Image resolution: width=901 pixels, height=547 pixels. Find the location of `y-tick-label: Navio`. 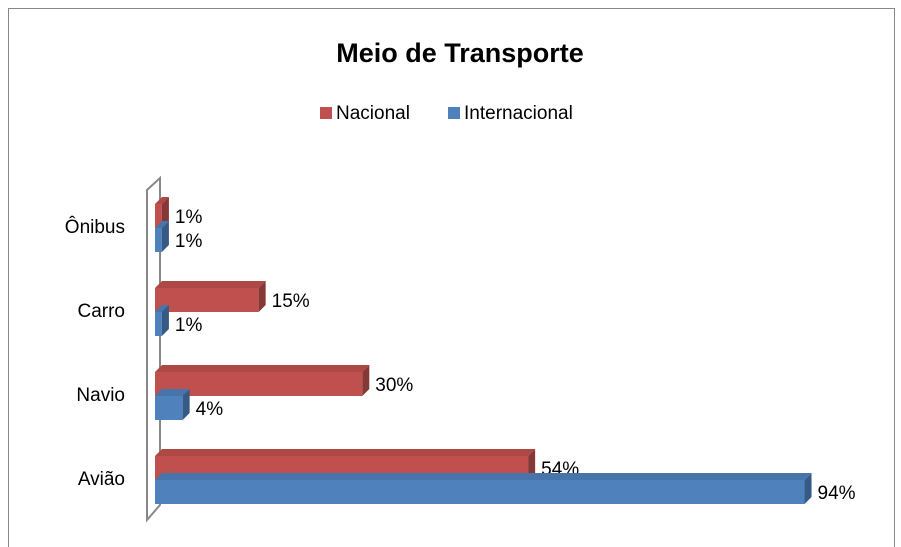

y-tick-label: Navio is located at coordinates (100, 395).